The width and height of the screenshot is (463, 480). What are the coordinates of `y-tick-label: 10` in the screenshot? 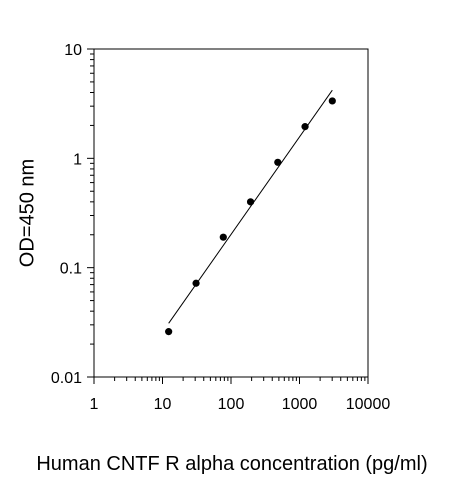 It's located at (73, 50).